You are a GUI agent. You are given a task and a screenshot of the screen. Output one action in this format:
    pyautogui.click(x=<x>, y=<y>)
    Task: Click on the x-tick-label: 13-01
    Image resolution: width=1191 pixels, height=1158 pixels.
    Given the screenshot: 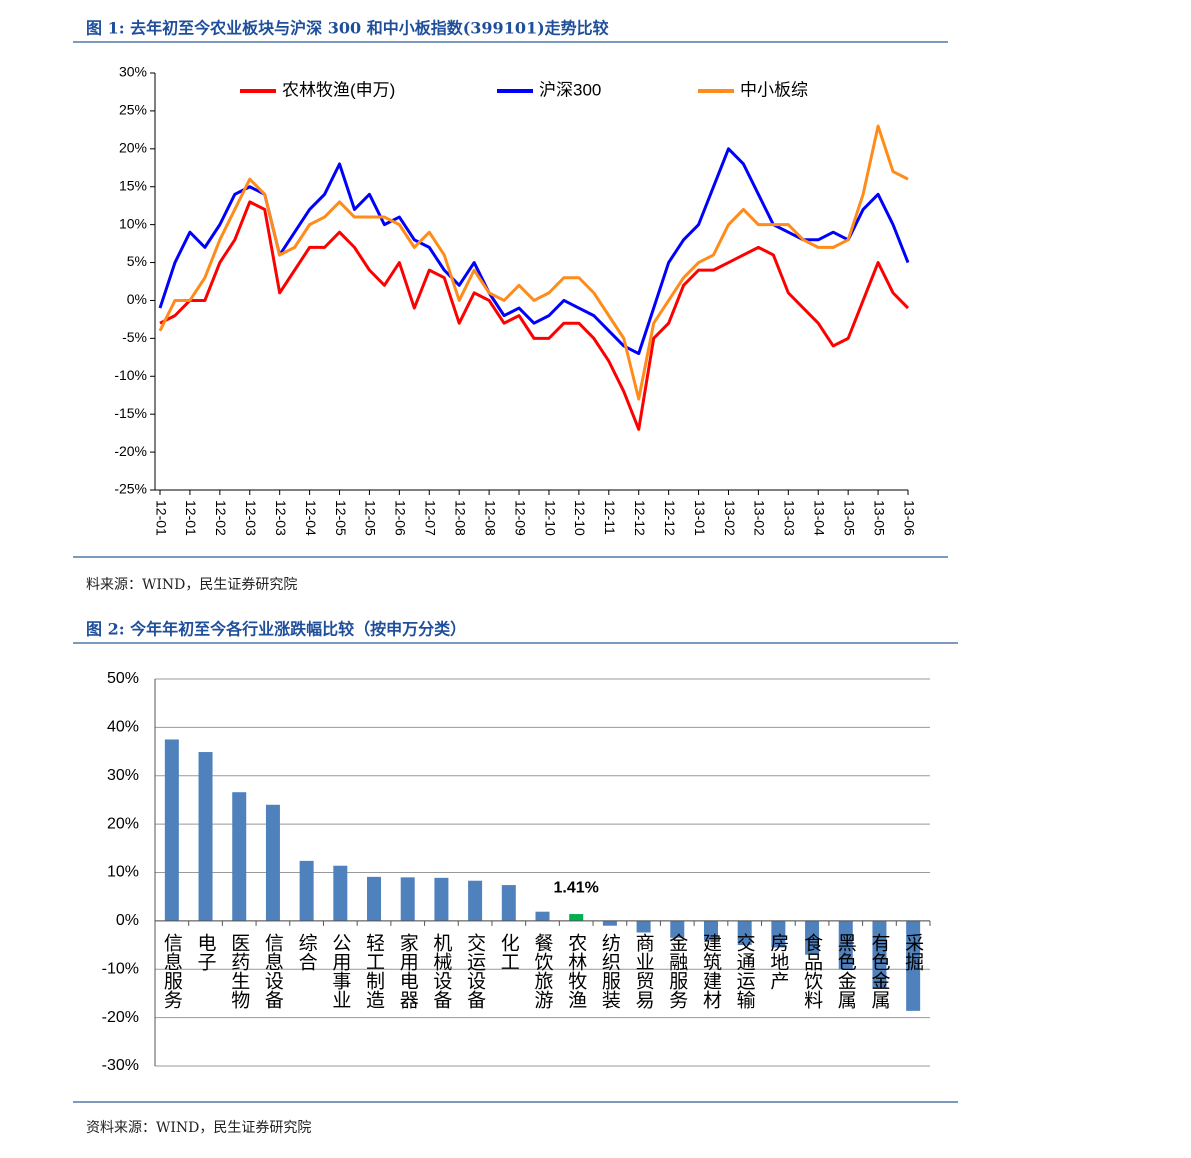 What is the action you would take?
    pyautogui.click(x=700, y=518)
    